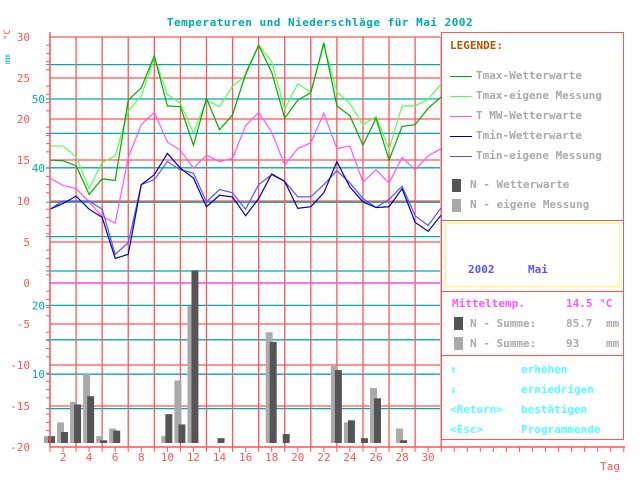 The width and height of the screenshot is (640, 480). What do you see at coordinates (428, 457) in the screenshot?
I see `day-tick-label: 30` at bounding box center [428, 457].